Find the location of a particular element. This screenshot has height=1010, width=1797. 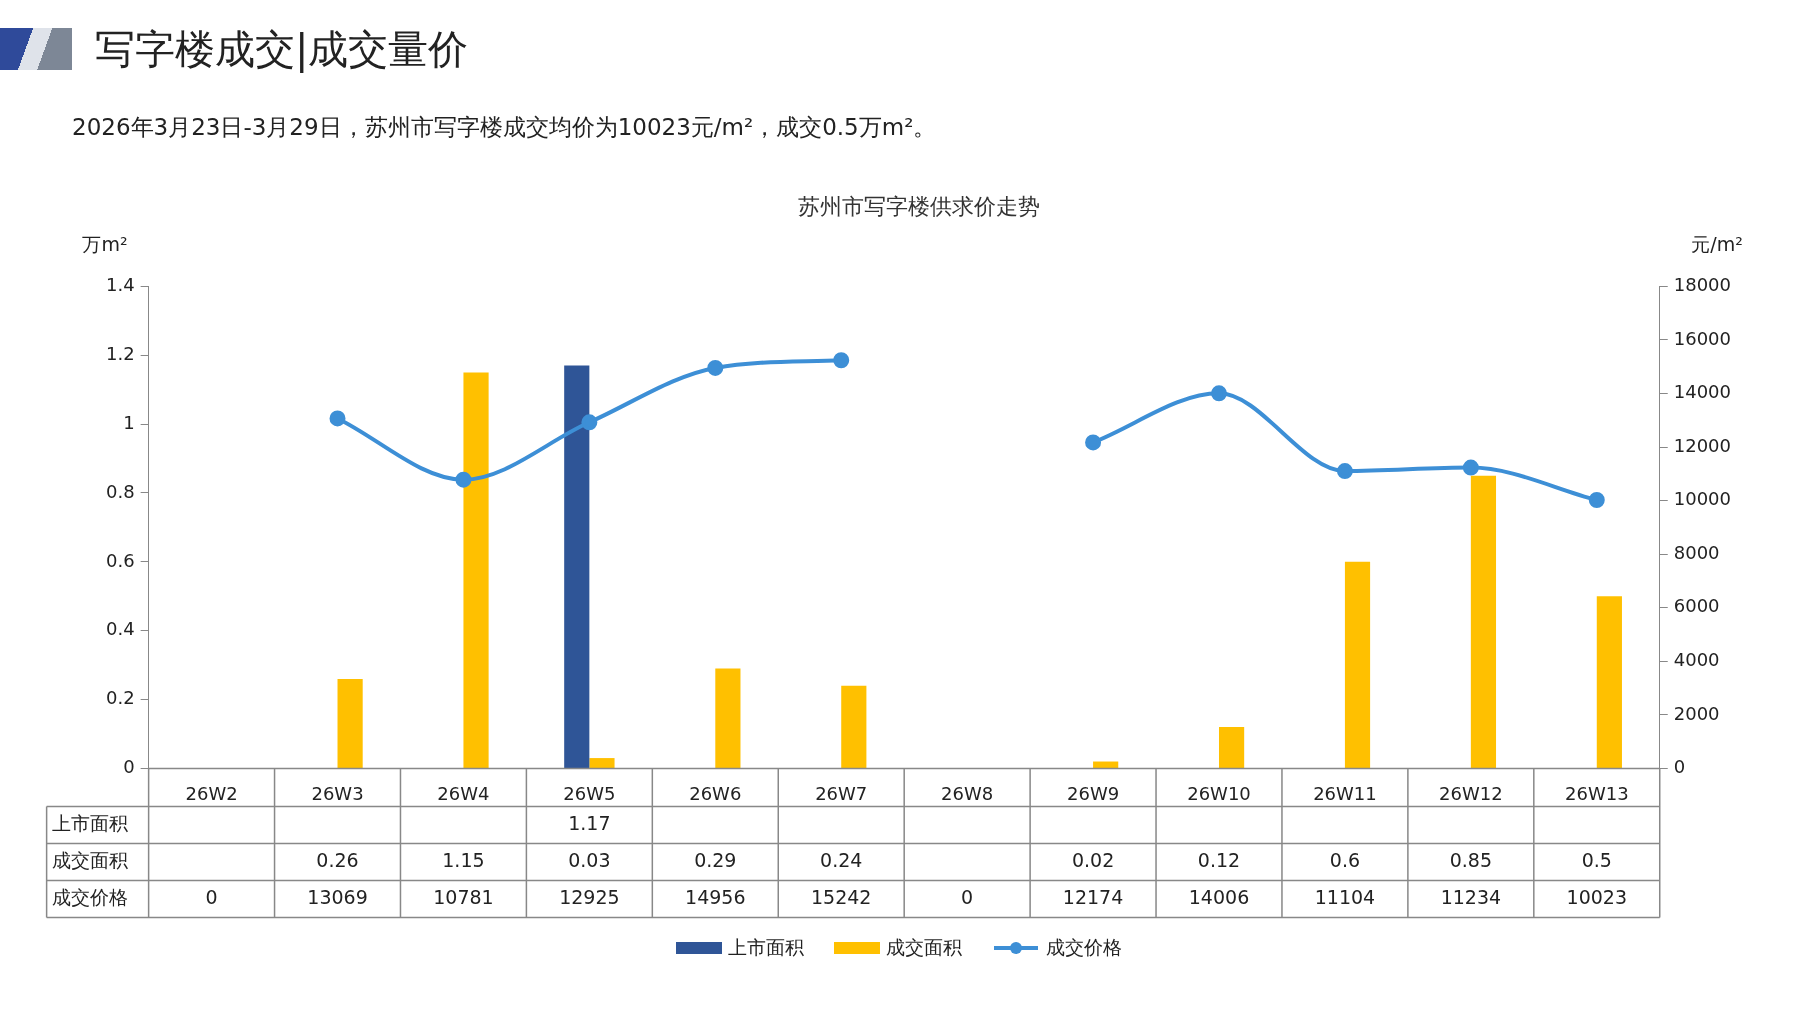

y2-tick-label: 18000 is located at coordinates (1702, 285).